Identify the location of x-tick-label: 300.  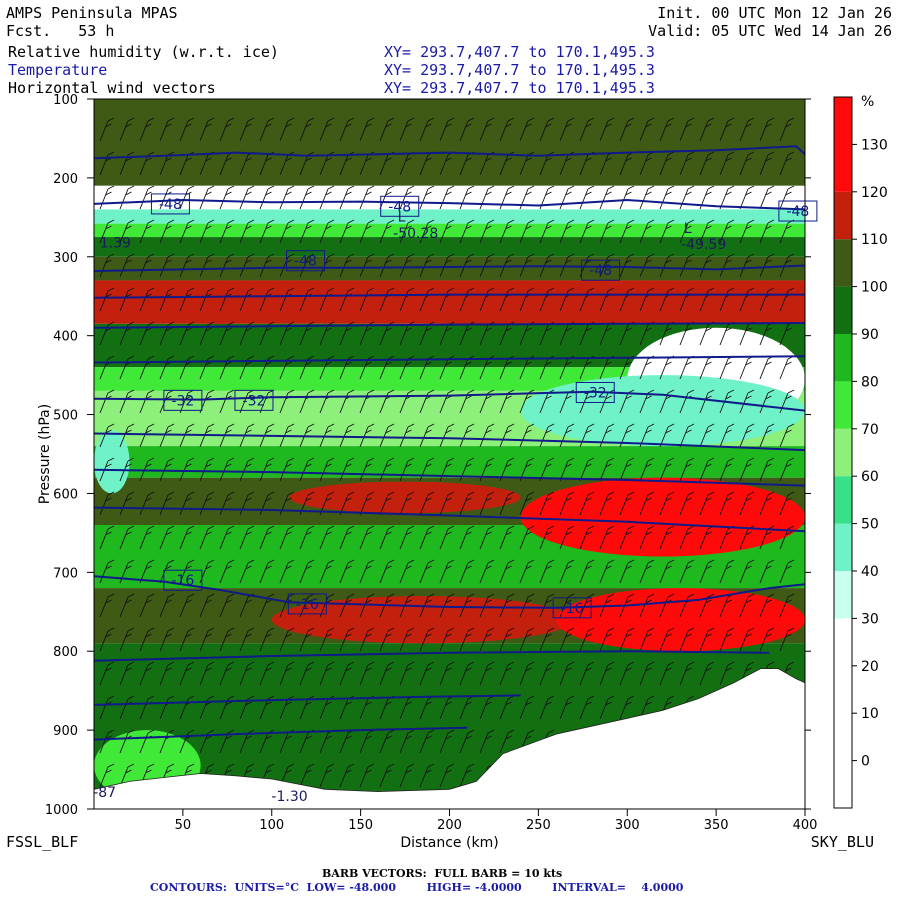
(627, 825).